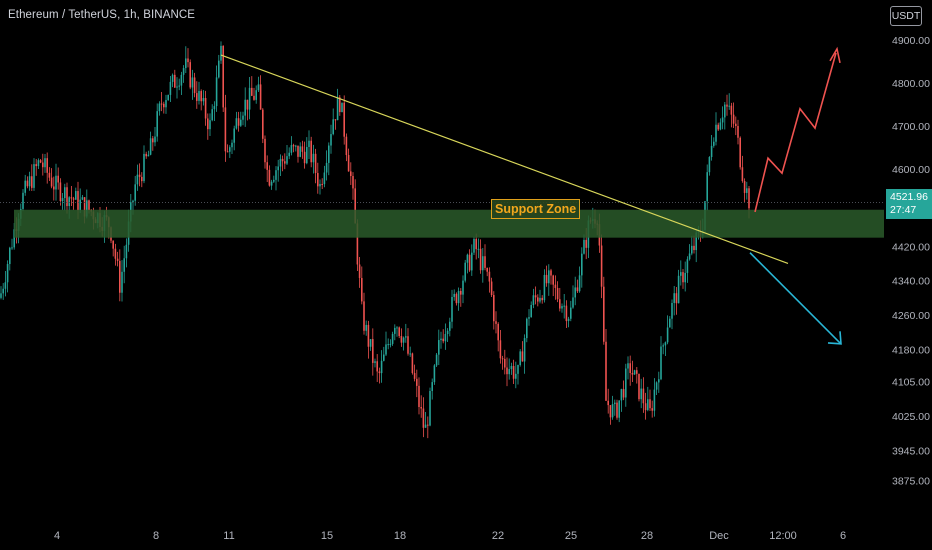  What do you see at coordinates (911, 451) in the screenshot?
I see `y-tick-label: 3945.00` at bounding box center [911, 451].